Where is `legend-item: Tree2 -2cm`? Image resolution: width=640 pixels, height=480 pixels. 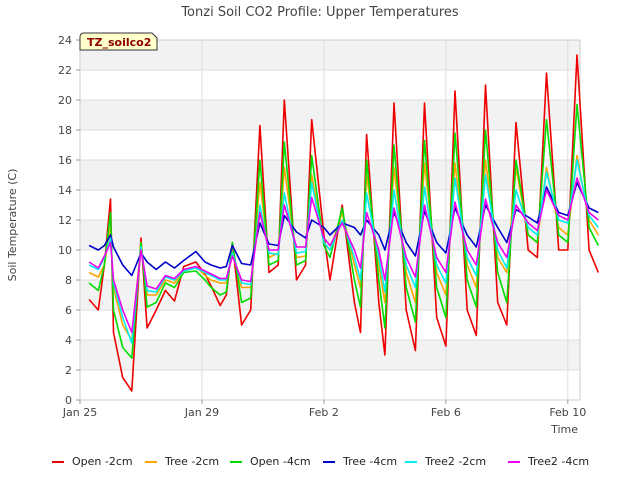 legend-item: Tree2 -2cm is located at coordinates (445, 461).